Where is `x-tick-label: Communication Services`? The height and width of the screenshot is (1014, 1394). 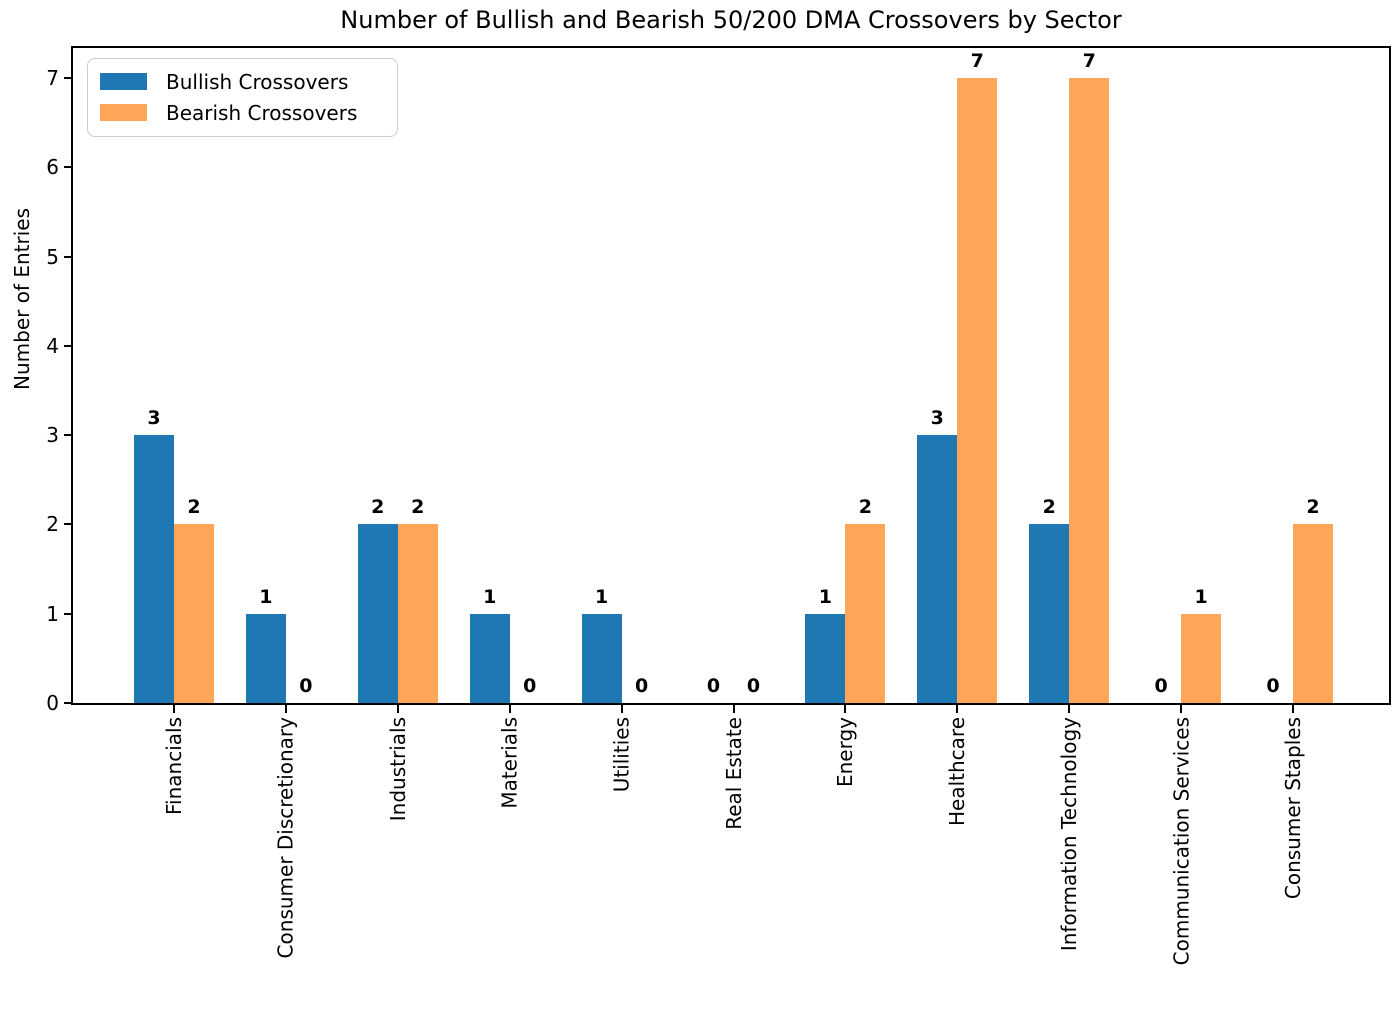
x-tick-label: Communication Services is located at coordinates (1181, 841).